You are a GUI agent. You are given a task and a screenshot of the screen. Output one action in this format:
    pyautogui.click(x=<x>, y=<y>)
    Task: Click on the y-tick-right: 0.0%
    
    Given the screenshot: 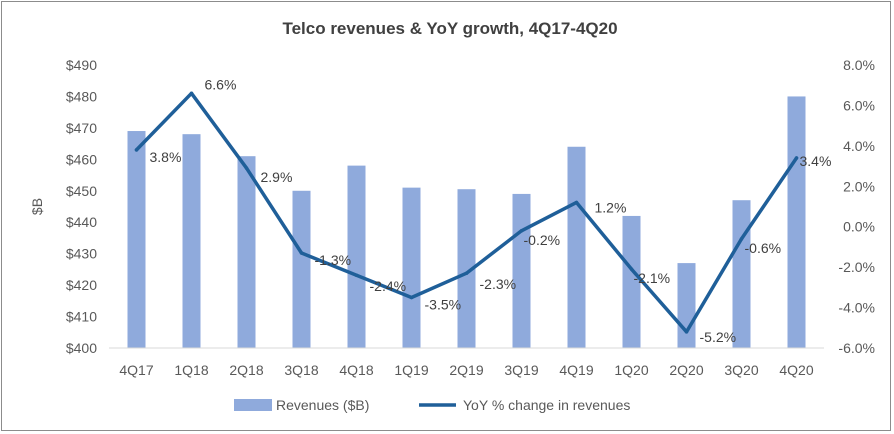 What is the action you would take?
    pyautogui.click(x=859, y=227)
    